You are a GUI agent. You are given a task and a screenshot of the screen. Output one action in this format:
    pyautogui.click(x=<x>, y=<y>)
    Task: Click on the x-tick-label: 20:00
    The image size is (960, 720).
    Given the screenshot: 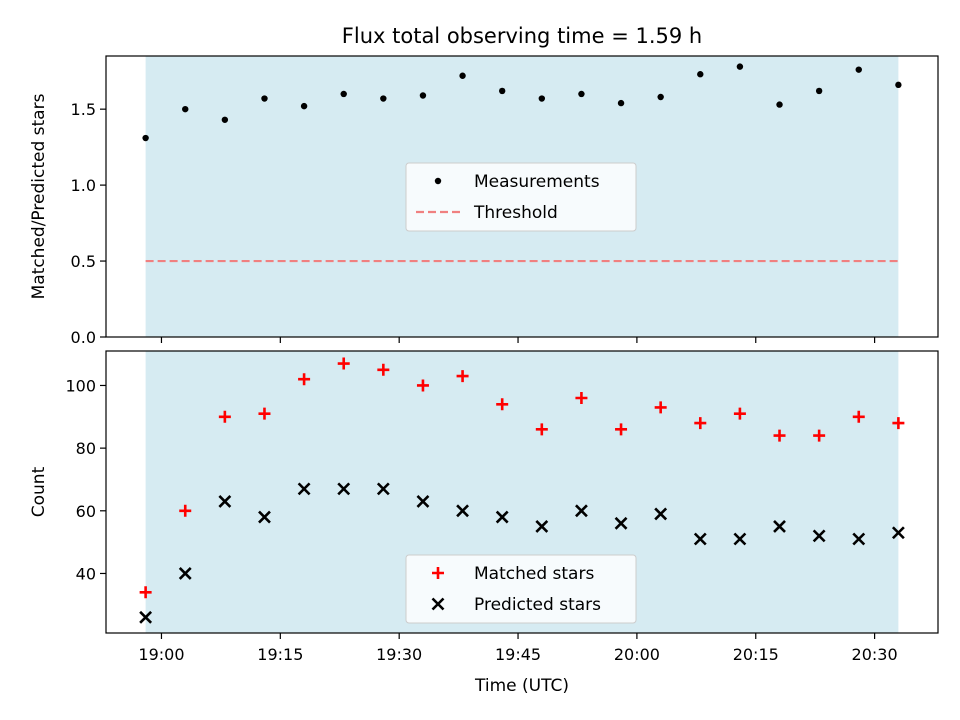 What is the action you would take?
    pyautogui.click(x=637, y=654)
    